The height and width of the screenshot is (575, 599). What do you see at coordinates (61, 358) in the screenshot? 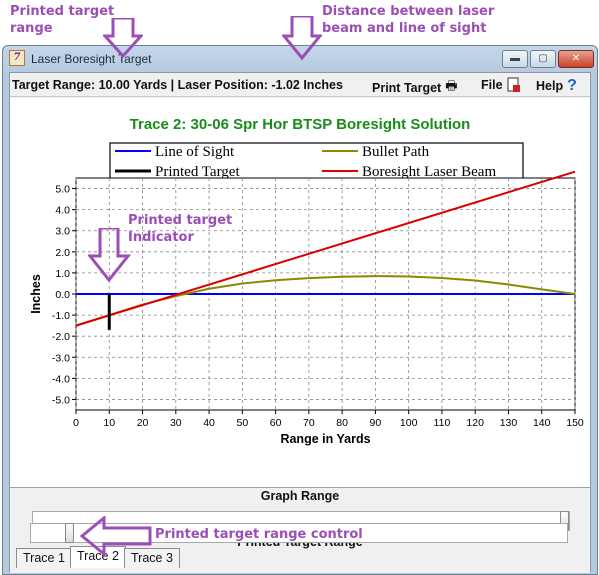
I see `y-tick-label: -3.0` at bounding box center [61, 358].